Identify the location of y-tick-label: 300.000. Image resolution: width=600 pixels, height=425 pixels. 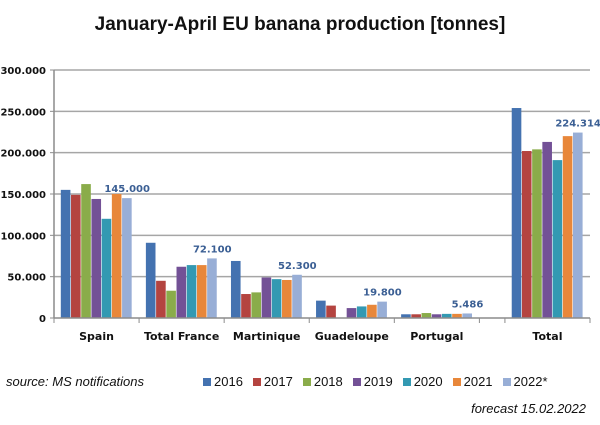
(23, 71).